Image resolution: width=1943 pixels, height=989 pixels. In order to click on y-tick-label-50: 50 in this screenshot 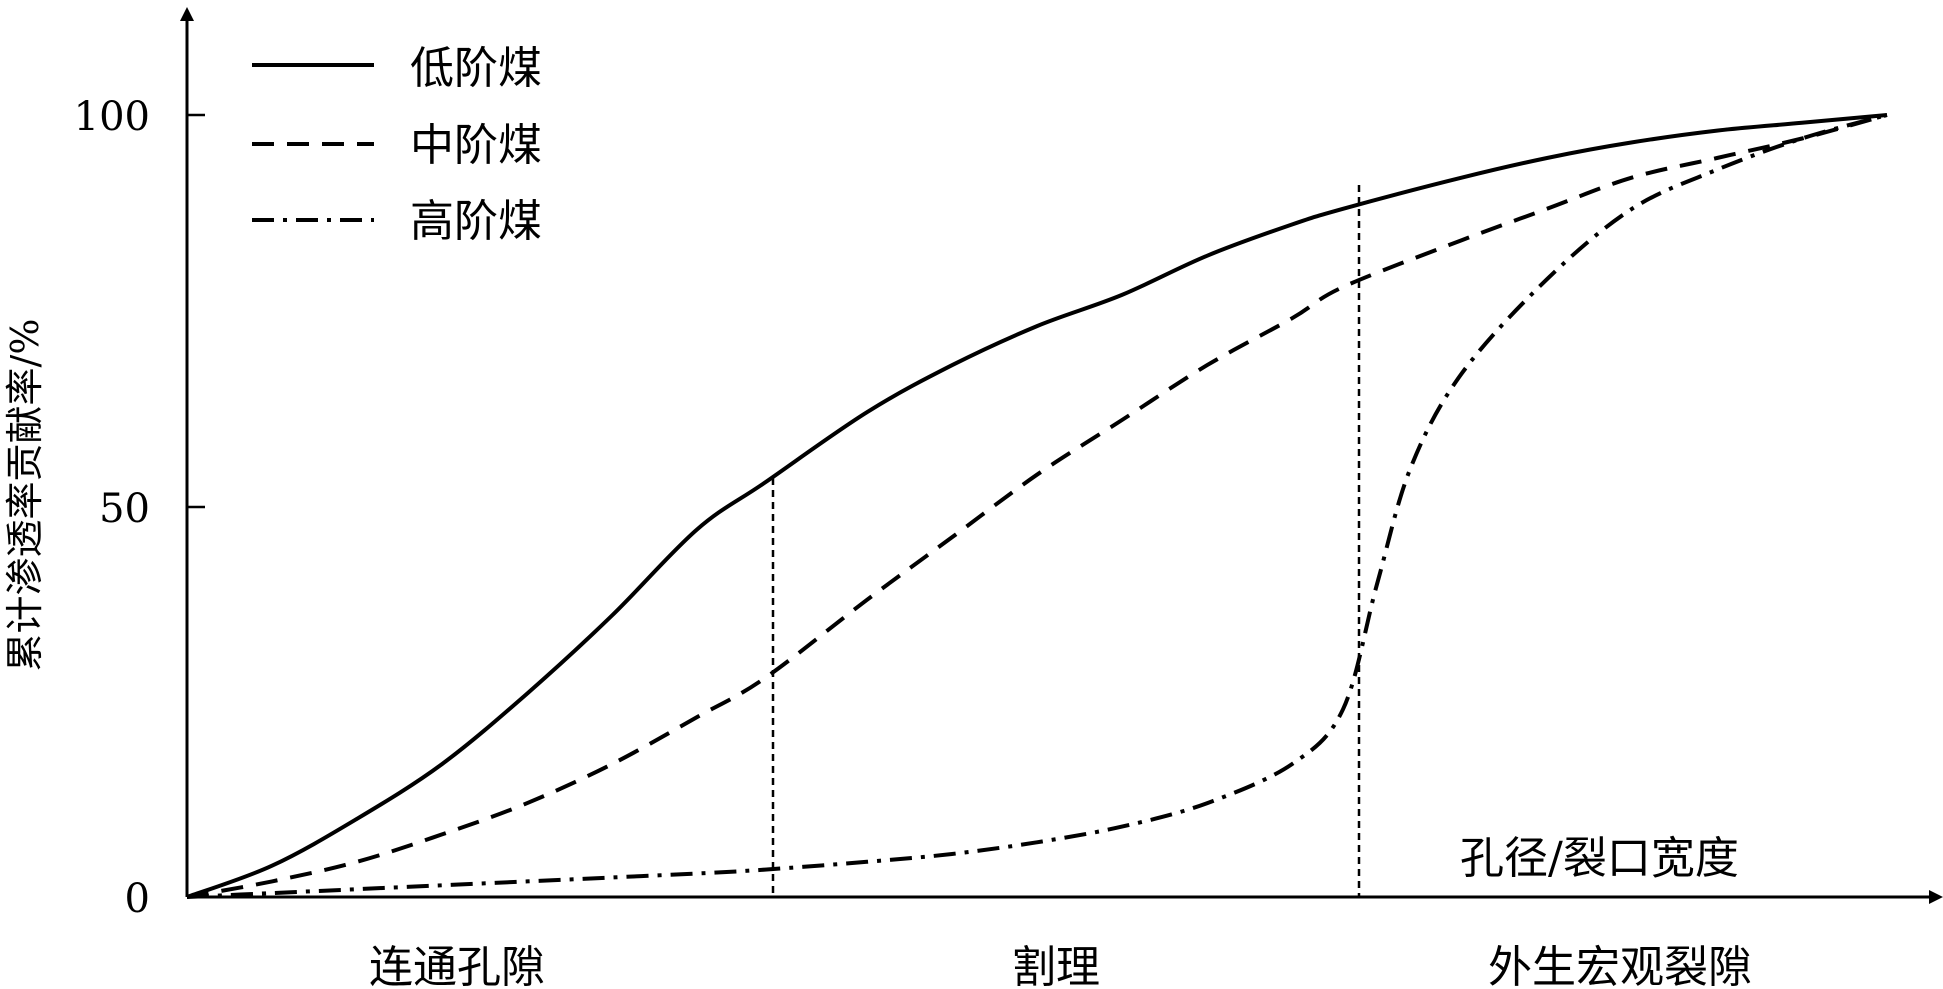, I will do `click(124, 509)`.